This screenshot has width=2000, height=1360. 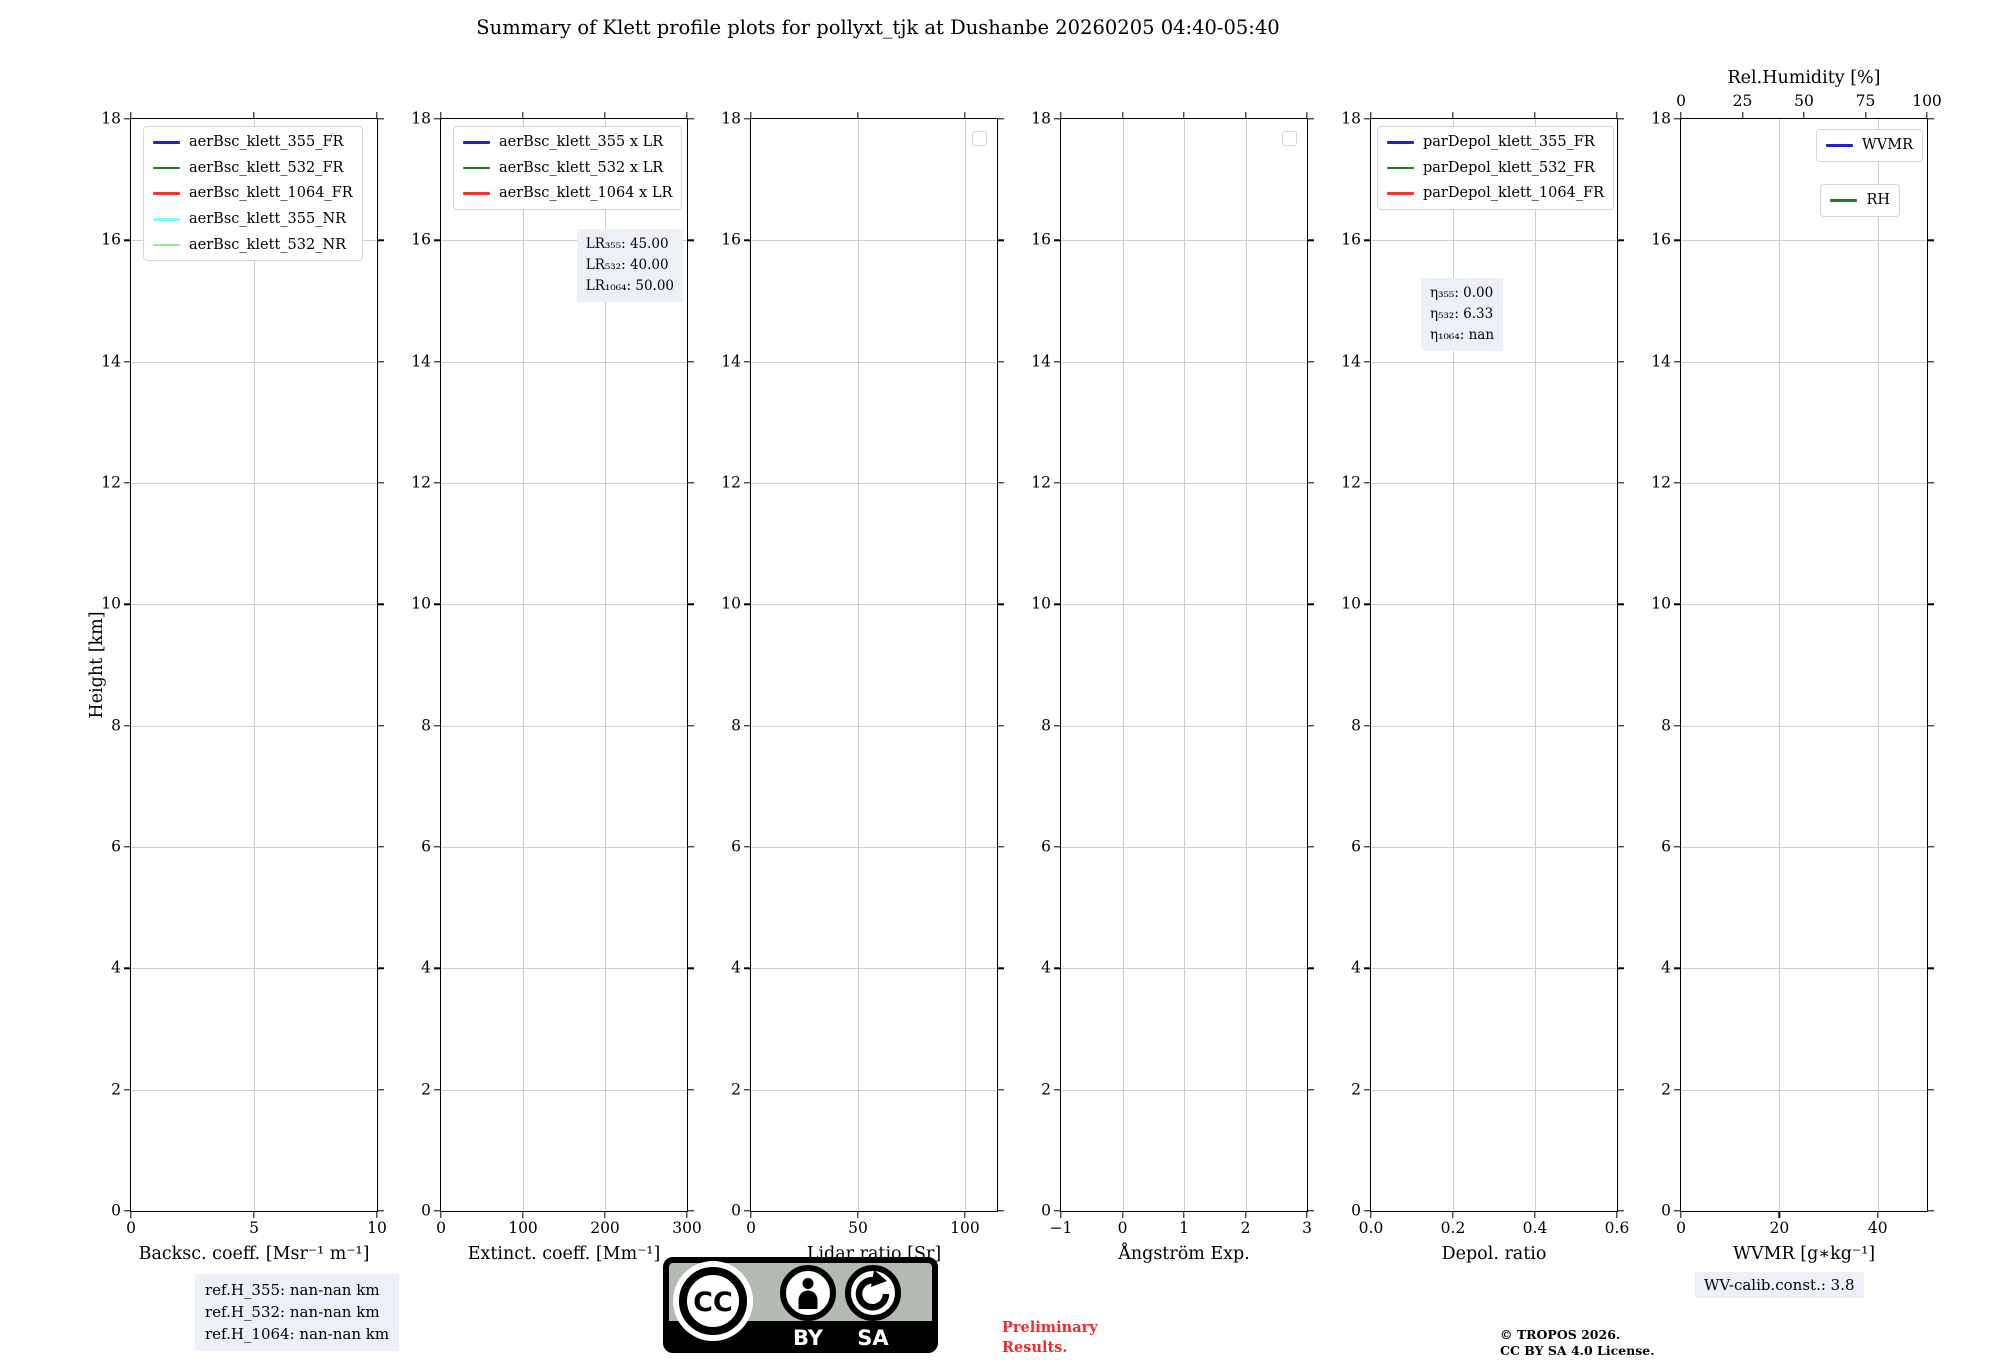 What do you see at coordinates (731, 360) in the screenshot?
I see `y-tick-label: 14` at bounding box center [731, 360].